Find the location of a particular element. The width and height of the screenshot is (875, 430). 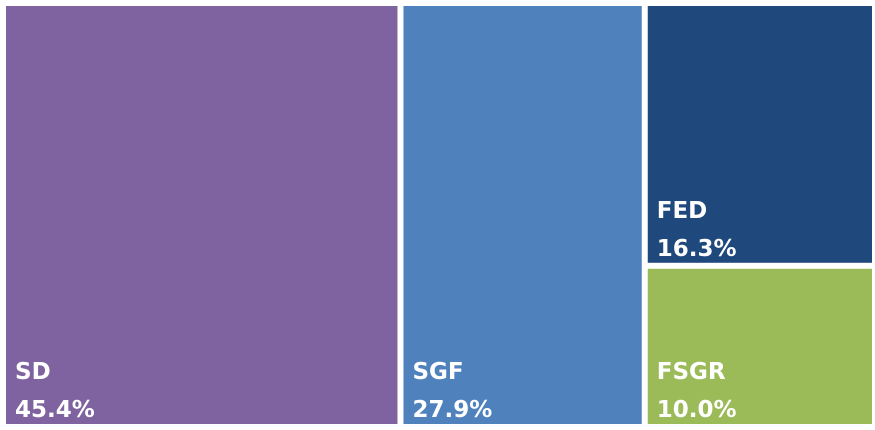

tile-label: SGF is located at coordinates (437, 372).